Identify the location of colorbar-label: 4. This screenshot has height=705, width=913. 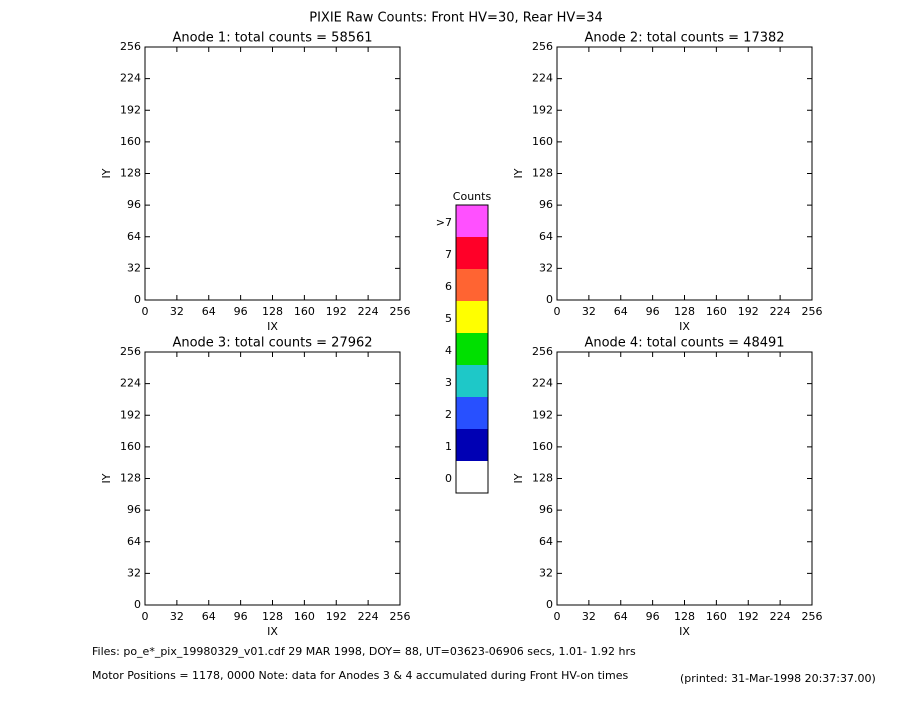
(448, 350).